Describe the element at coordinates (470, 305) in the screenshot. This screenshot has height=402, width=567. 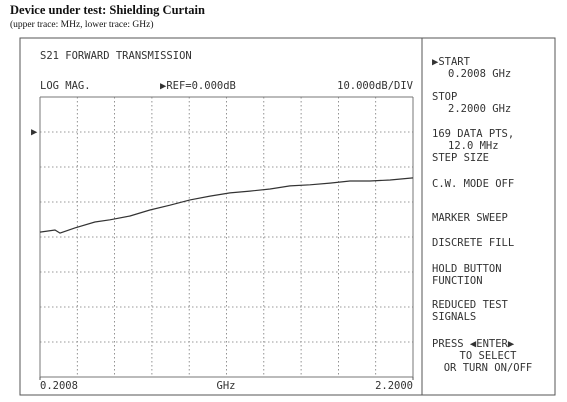
I see `softkey-label: REDUCED TEST` at that location.